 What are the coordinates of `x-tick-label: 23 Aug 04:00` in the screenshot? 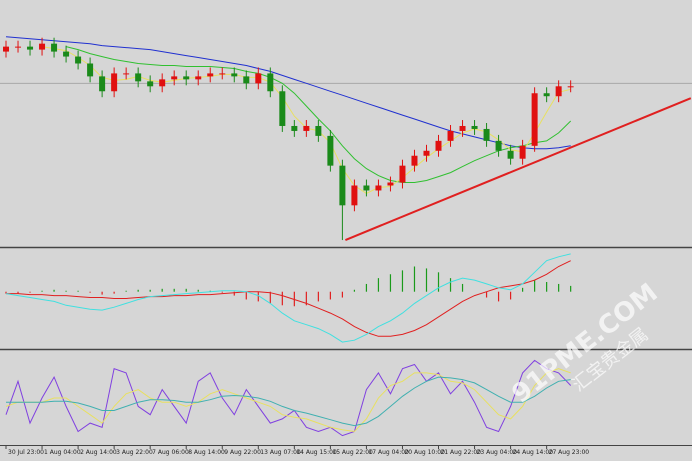 It's located at (497, 452).